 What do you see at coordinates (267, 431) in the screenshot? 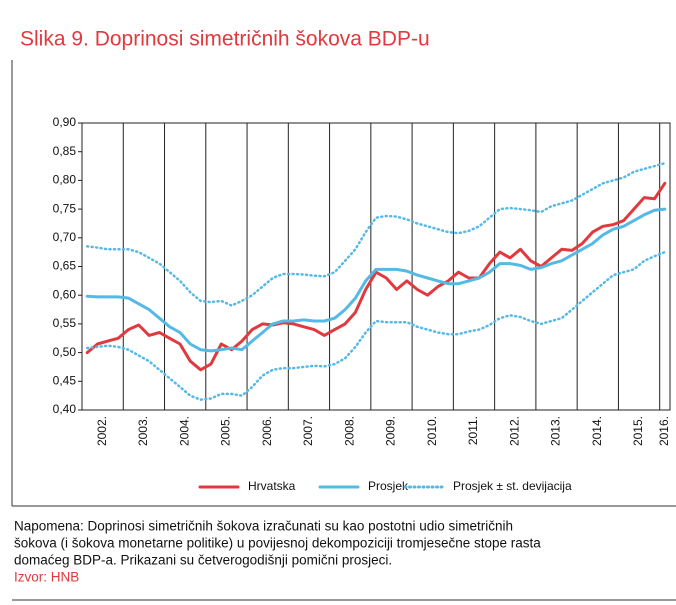
I see `x-tick-label: 2006.` at bounding box center [267, 431].